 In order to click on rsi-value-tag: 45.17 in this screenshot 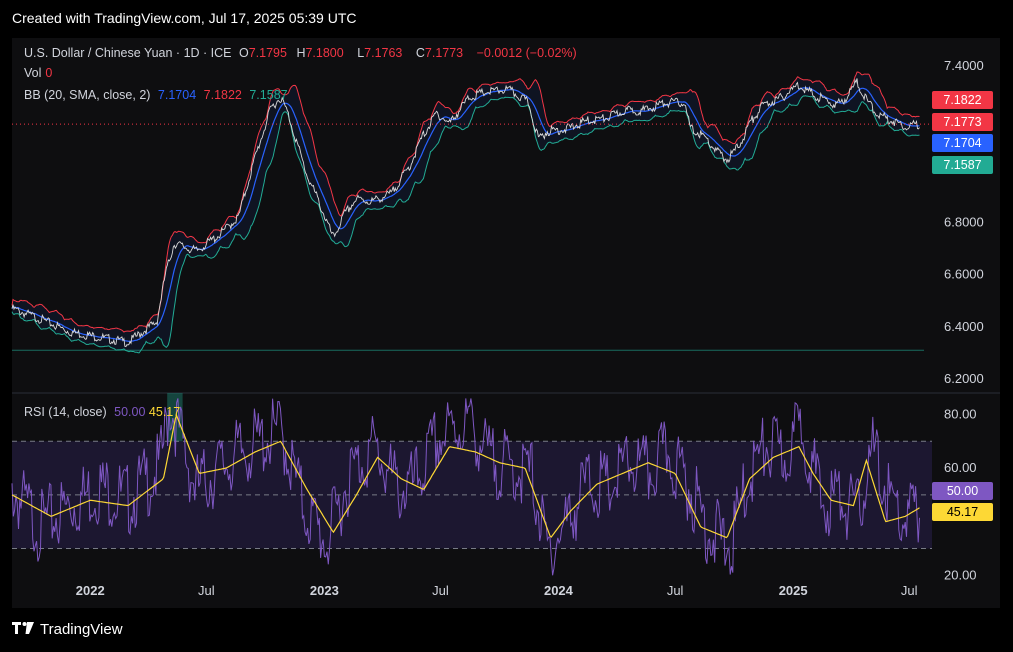, I will do `click(962, 512)`.